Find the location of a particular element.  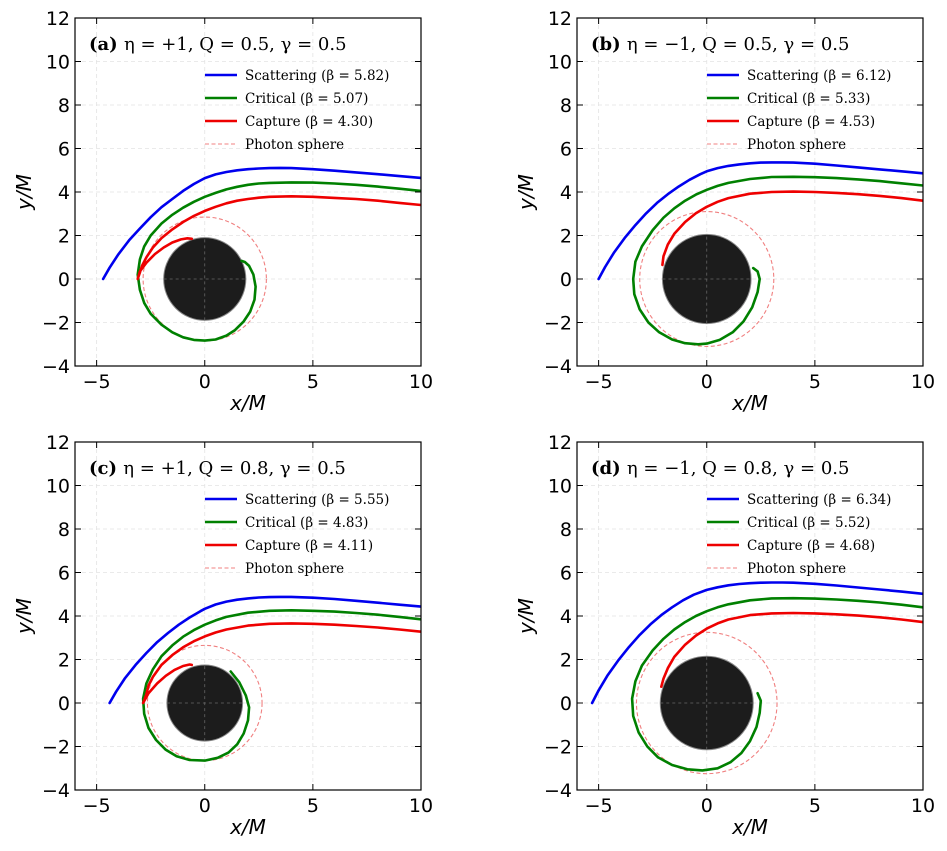

series-capture-b is located at coordinates (792, 228).